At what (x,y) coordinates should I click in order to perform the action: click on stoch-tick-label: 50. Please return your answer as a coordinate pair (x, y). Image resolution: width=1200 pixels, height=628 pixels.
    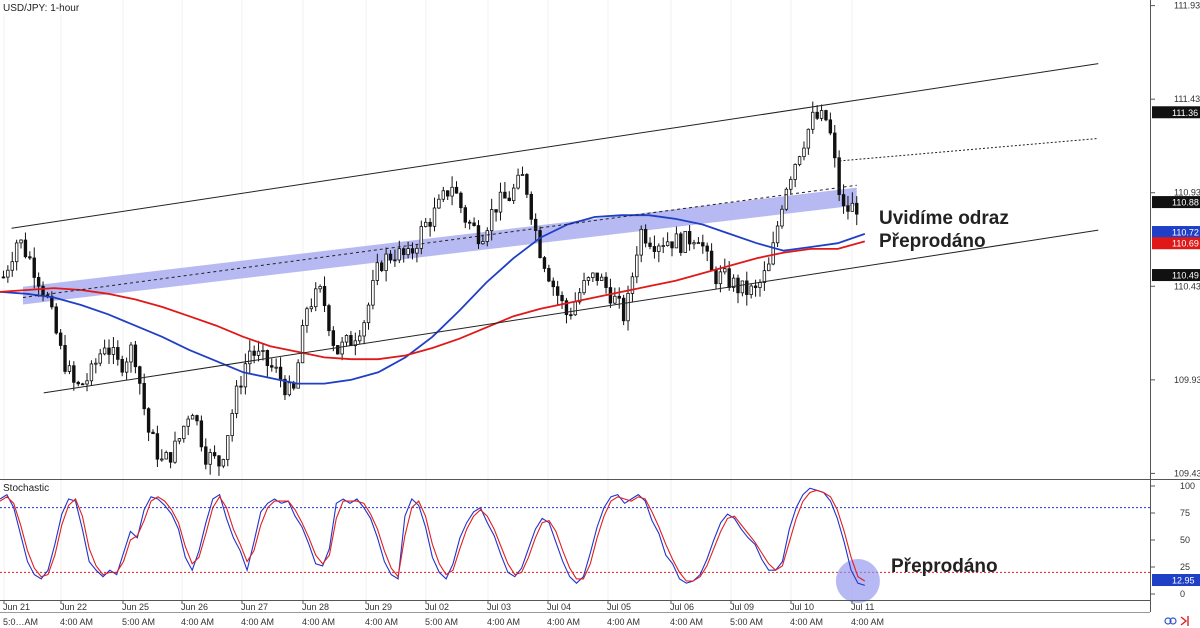
    Looking at the image, I should click on (1185, 540).